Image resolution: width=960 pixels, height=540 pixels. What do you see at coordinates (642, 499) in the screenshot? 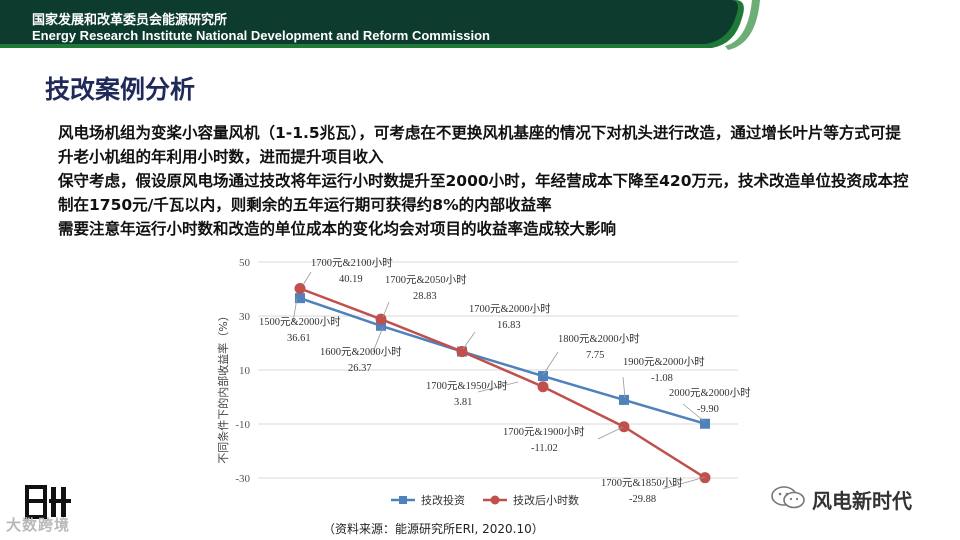
I see `annotation-value: -29.88` at bounding box center [642, 499].